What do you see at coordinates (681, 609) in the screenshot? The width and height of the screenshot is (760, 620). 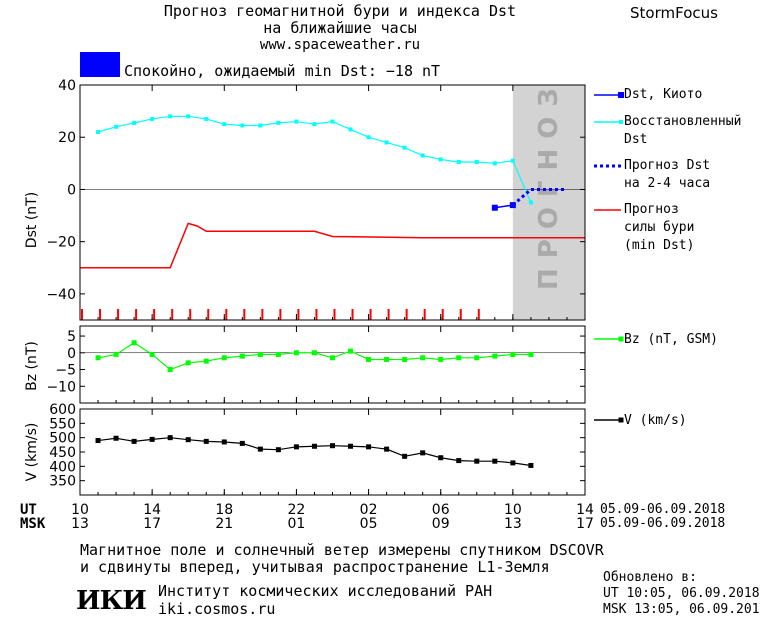 I see `updated-msk: MSK 13:05, 06.09.2018` at bounding box center [681, 609].